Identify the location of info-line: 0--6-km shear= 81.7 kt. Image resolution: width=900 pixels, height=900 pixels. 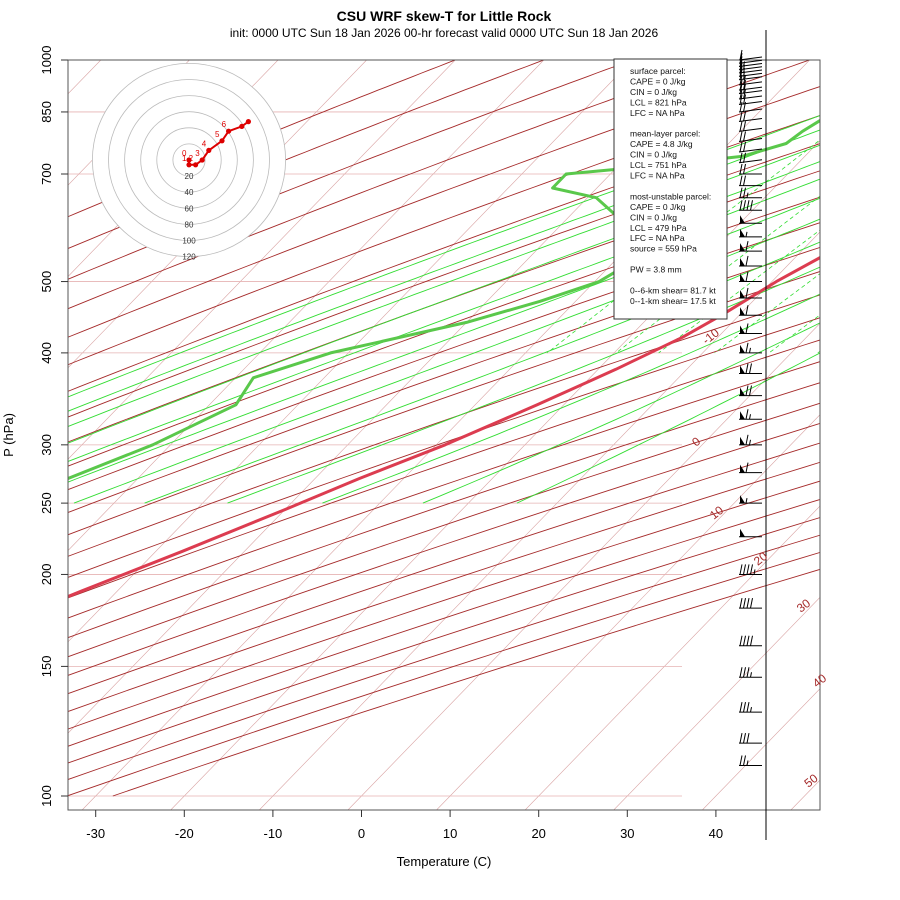
(673, 290).